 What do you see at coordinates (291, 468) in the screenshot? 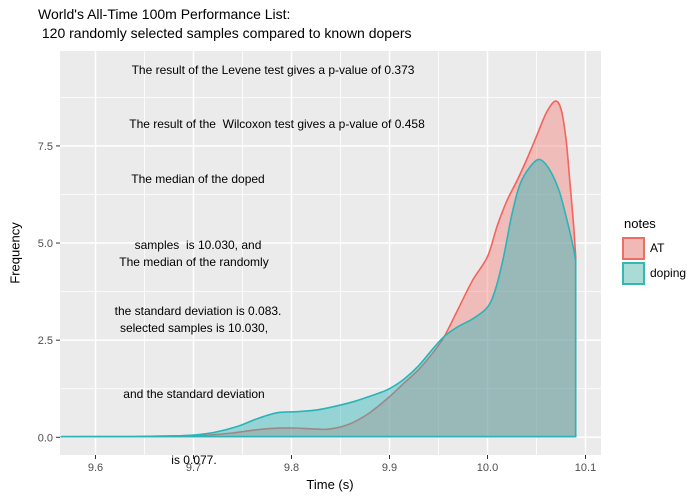
I see `x-tick-label: 9.8` at bounding box center [291, 468].